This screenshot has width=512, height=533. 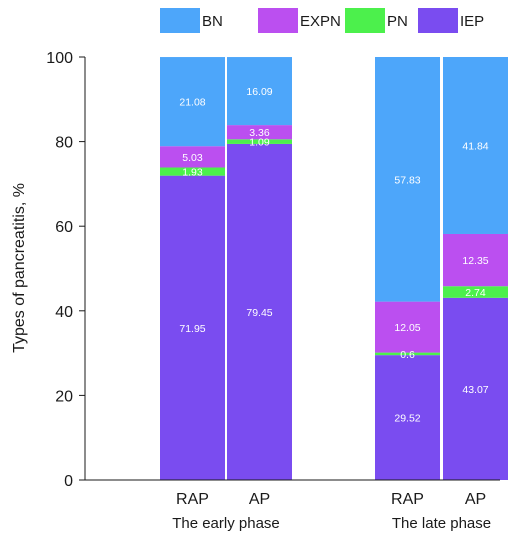 I want to click on y-tick-label-100: 100, so click(x=59, y=58).